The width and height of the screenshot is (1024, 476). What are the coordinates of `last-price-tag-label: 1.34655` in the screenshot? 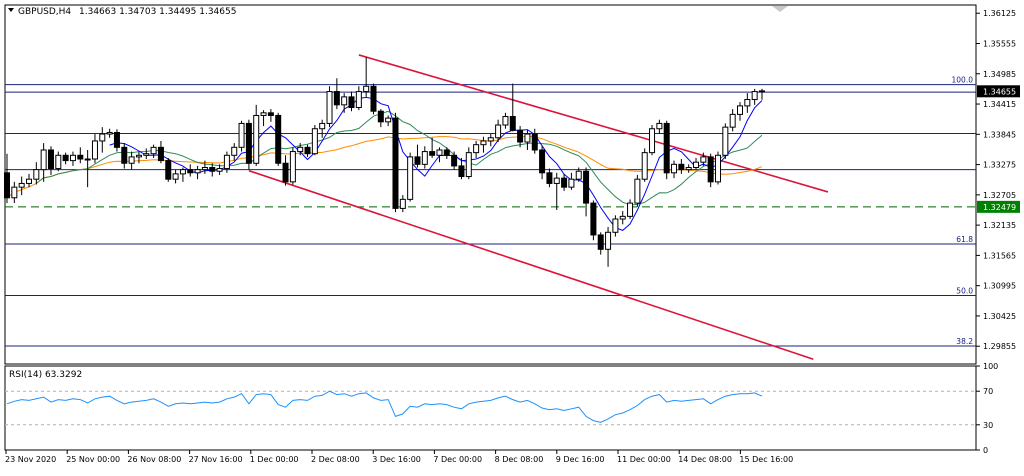 It's located at (999, 91).